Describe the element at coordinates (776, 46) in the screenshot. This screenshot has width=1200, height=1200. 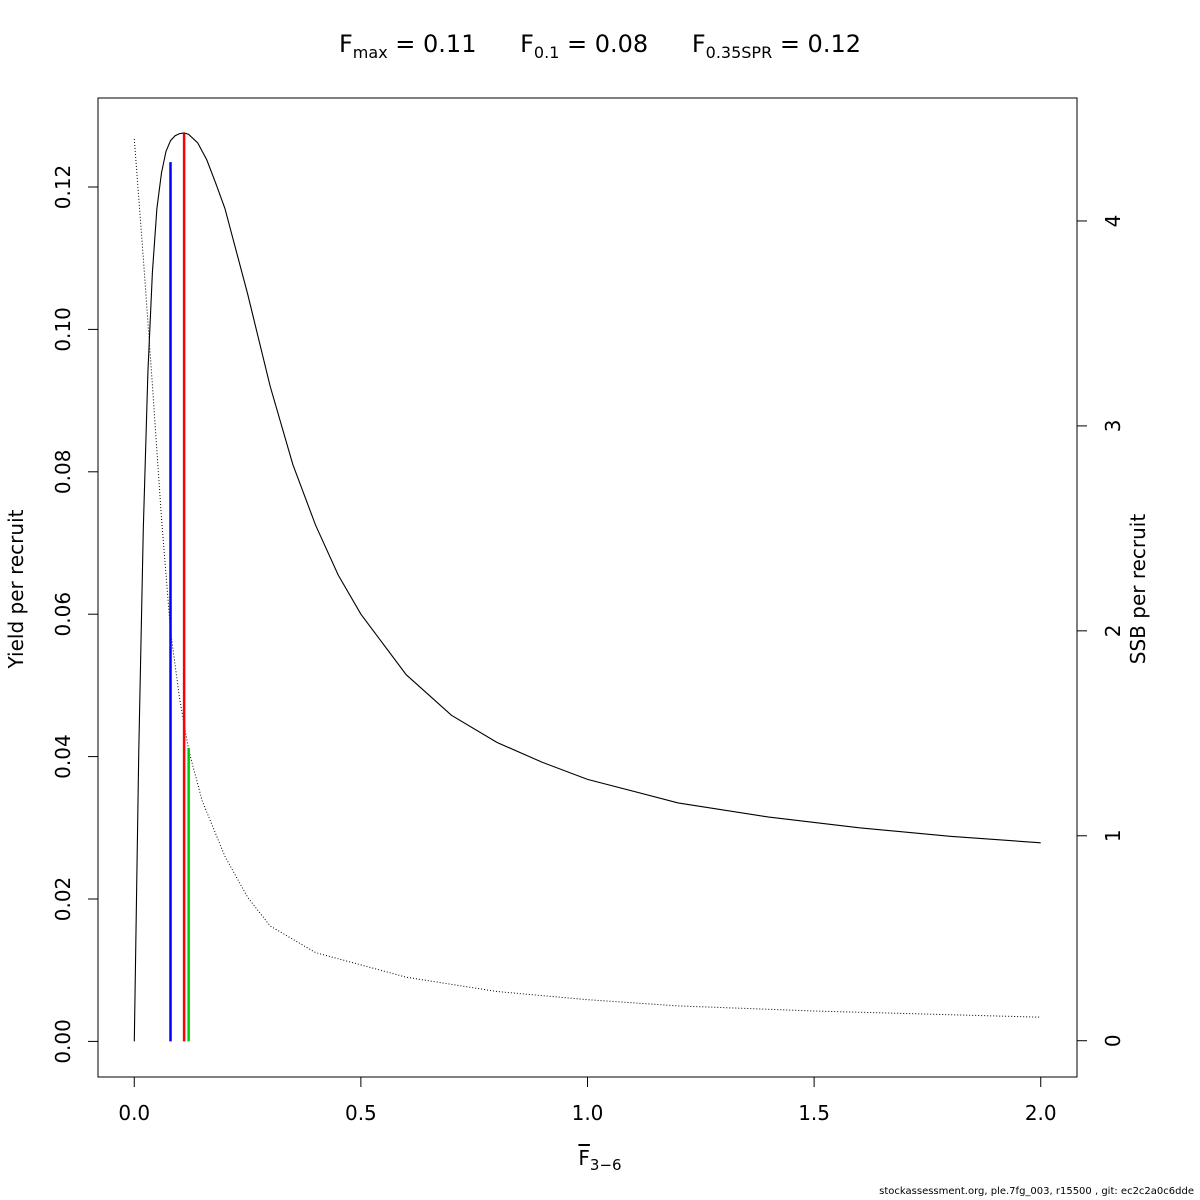
I see `title-f035spr: F0.35SPR = 0.12` at that location.